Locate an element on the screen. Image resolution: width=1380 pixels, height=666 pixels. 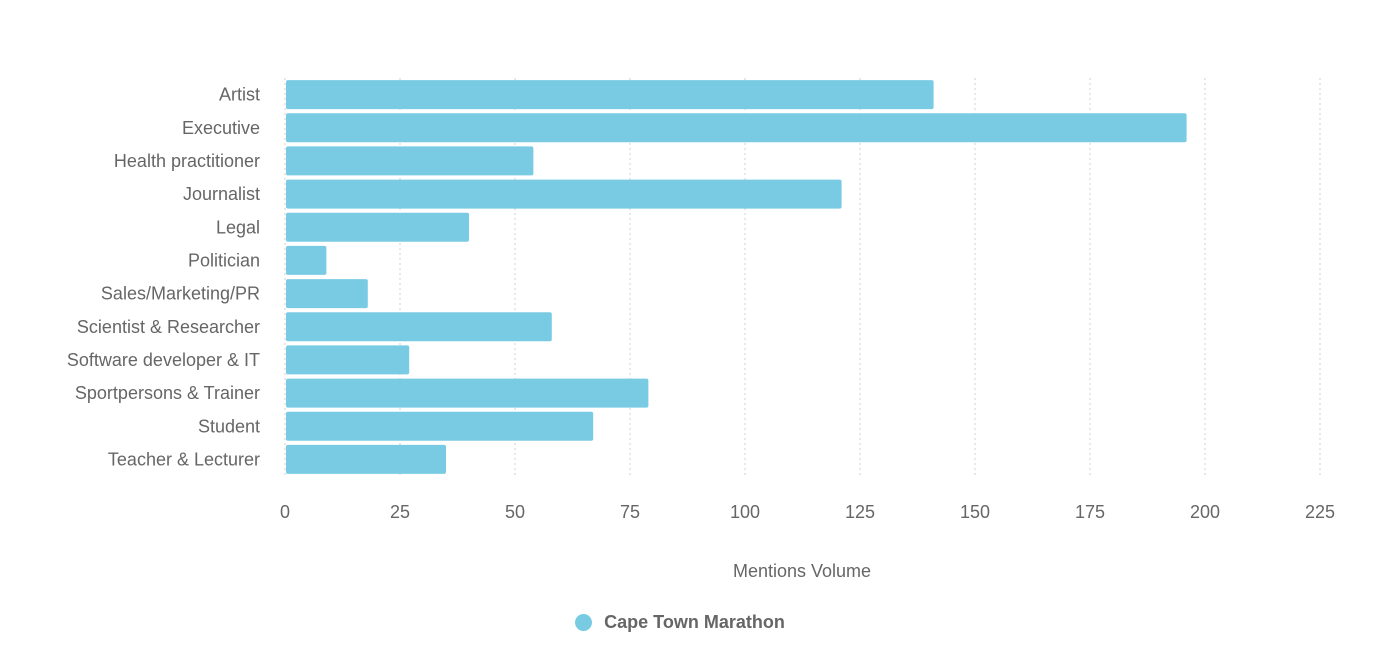
x-tick-label: 200 is located at coordinates (1205, 512).